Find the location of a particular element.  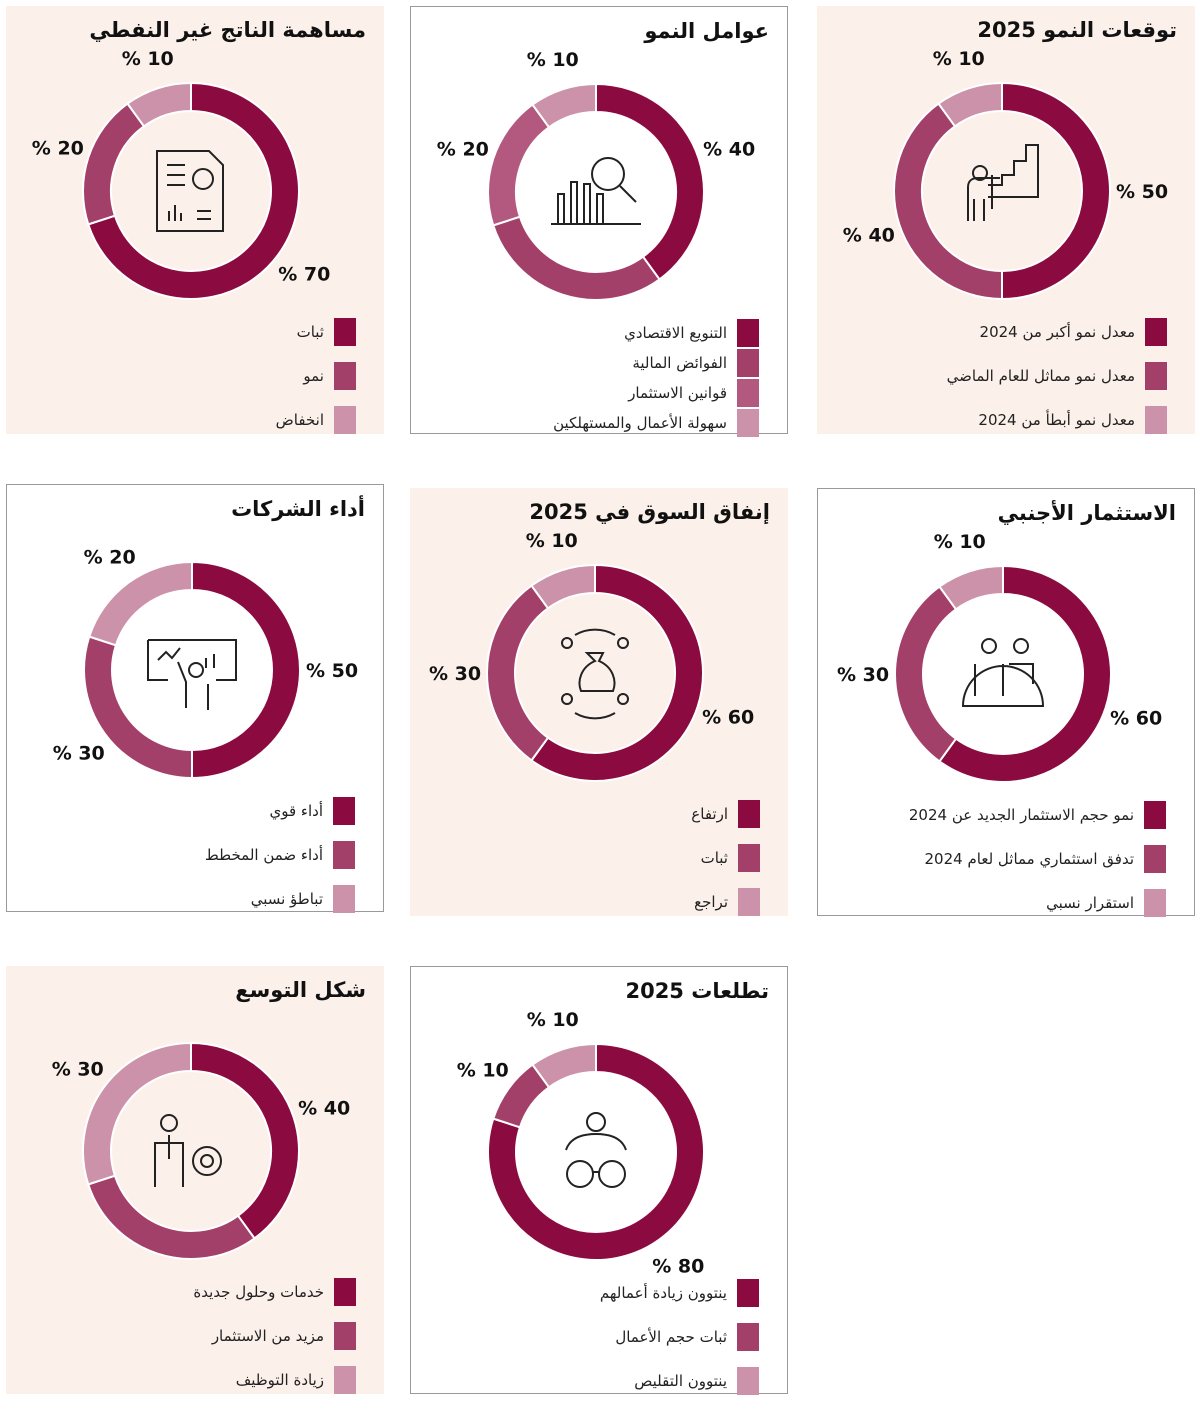

legend-label: سهولة الأعمال والمستهلكين is located at coordinates (640, 423).